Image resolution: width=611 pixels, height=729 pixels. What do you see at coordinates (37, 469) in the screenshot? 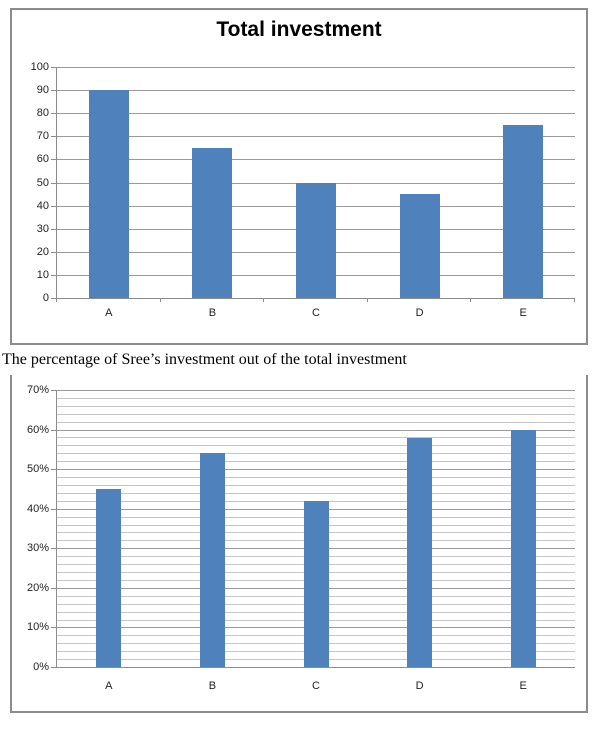
I see `y-tick-label: 50%` at bounding box center [37, 469].